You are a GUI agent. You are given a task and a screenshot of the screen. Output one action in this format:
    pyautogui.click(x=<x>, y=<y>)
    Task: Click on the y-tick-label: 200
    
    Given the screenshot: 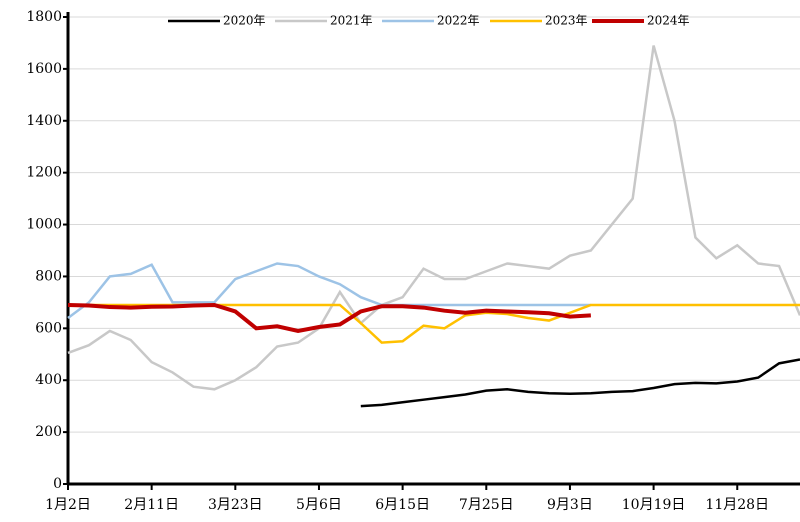 What is the action you would take?
    pyautogui.click(x=48, y=432)
    